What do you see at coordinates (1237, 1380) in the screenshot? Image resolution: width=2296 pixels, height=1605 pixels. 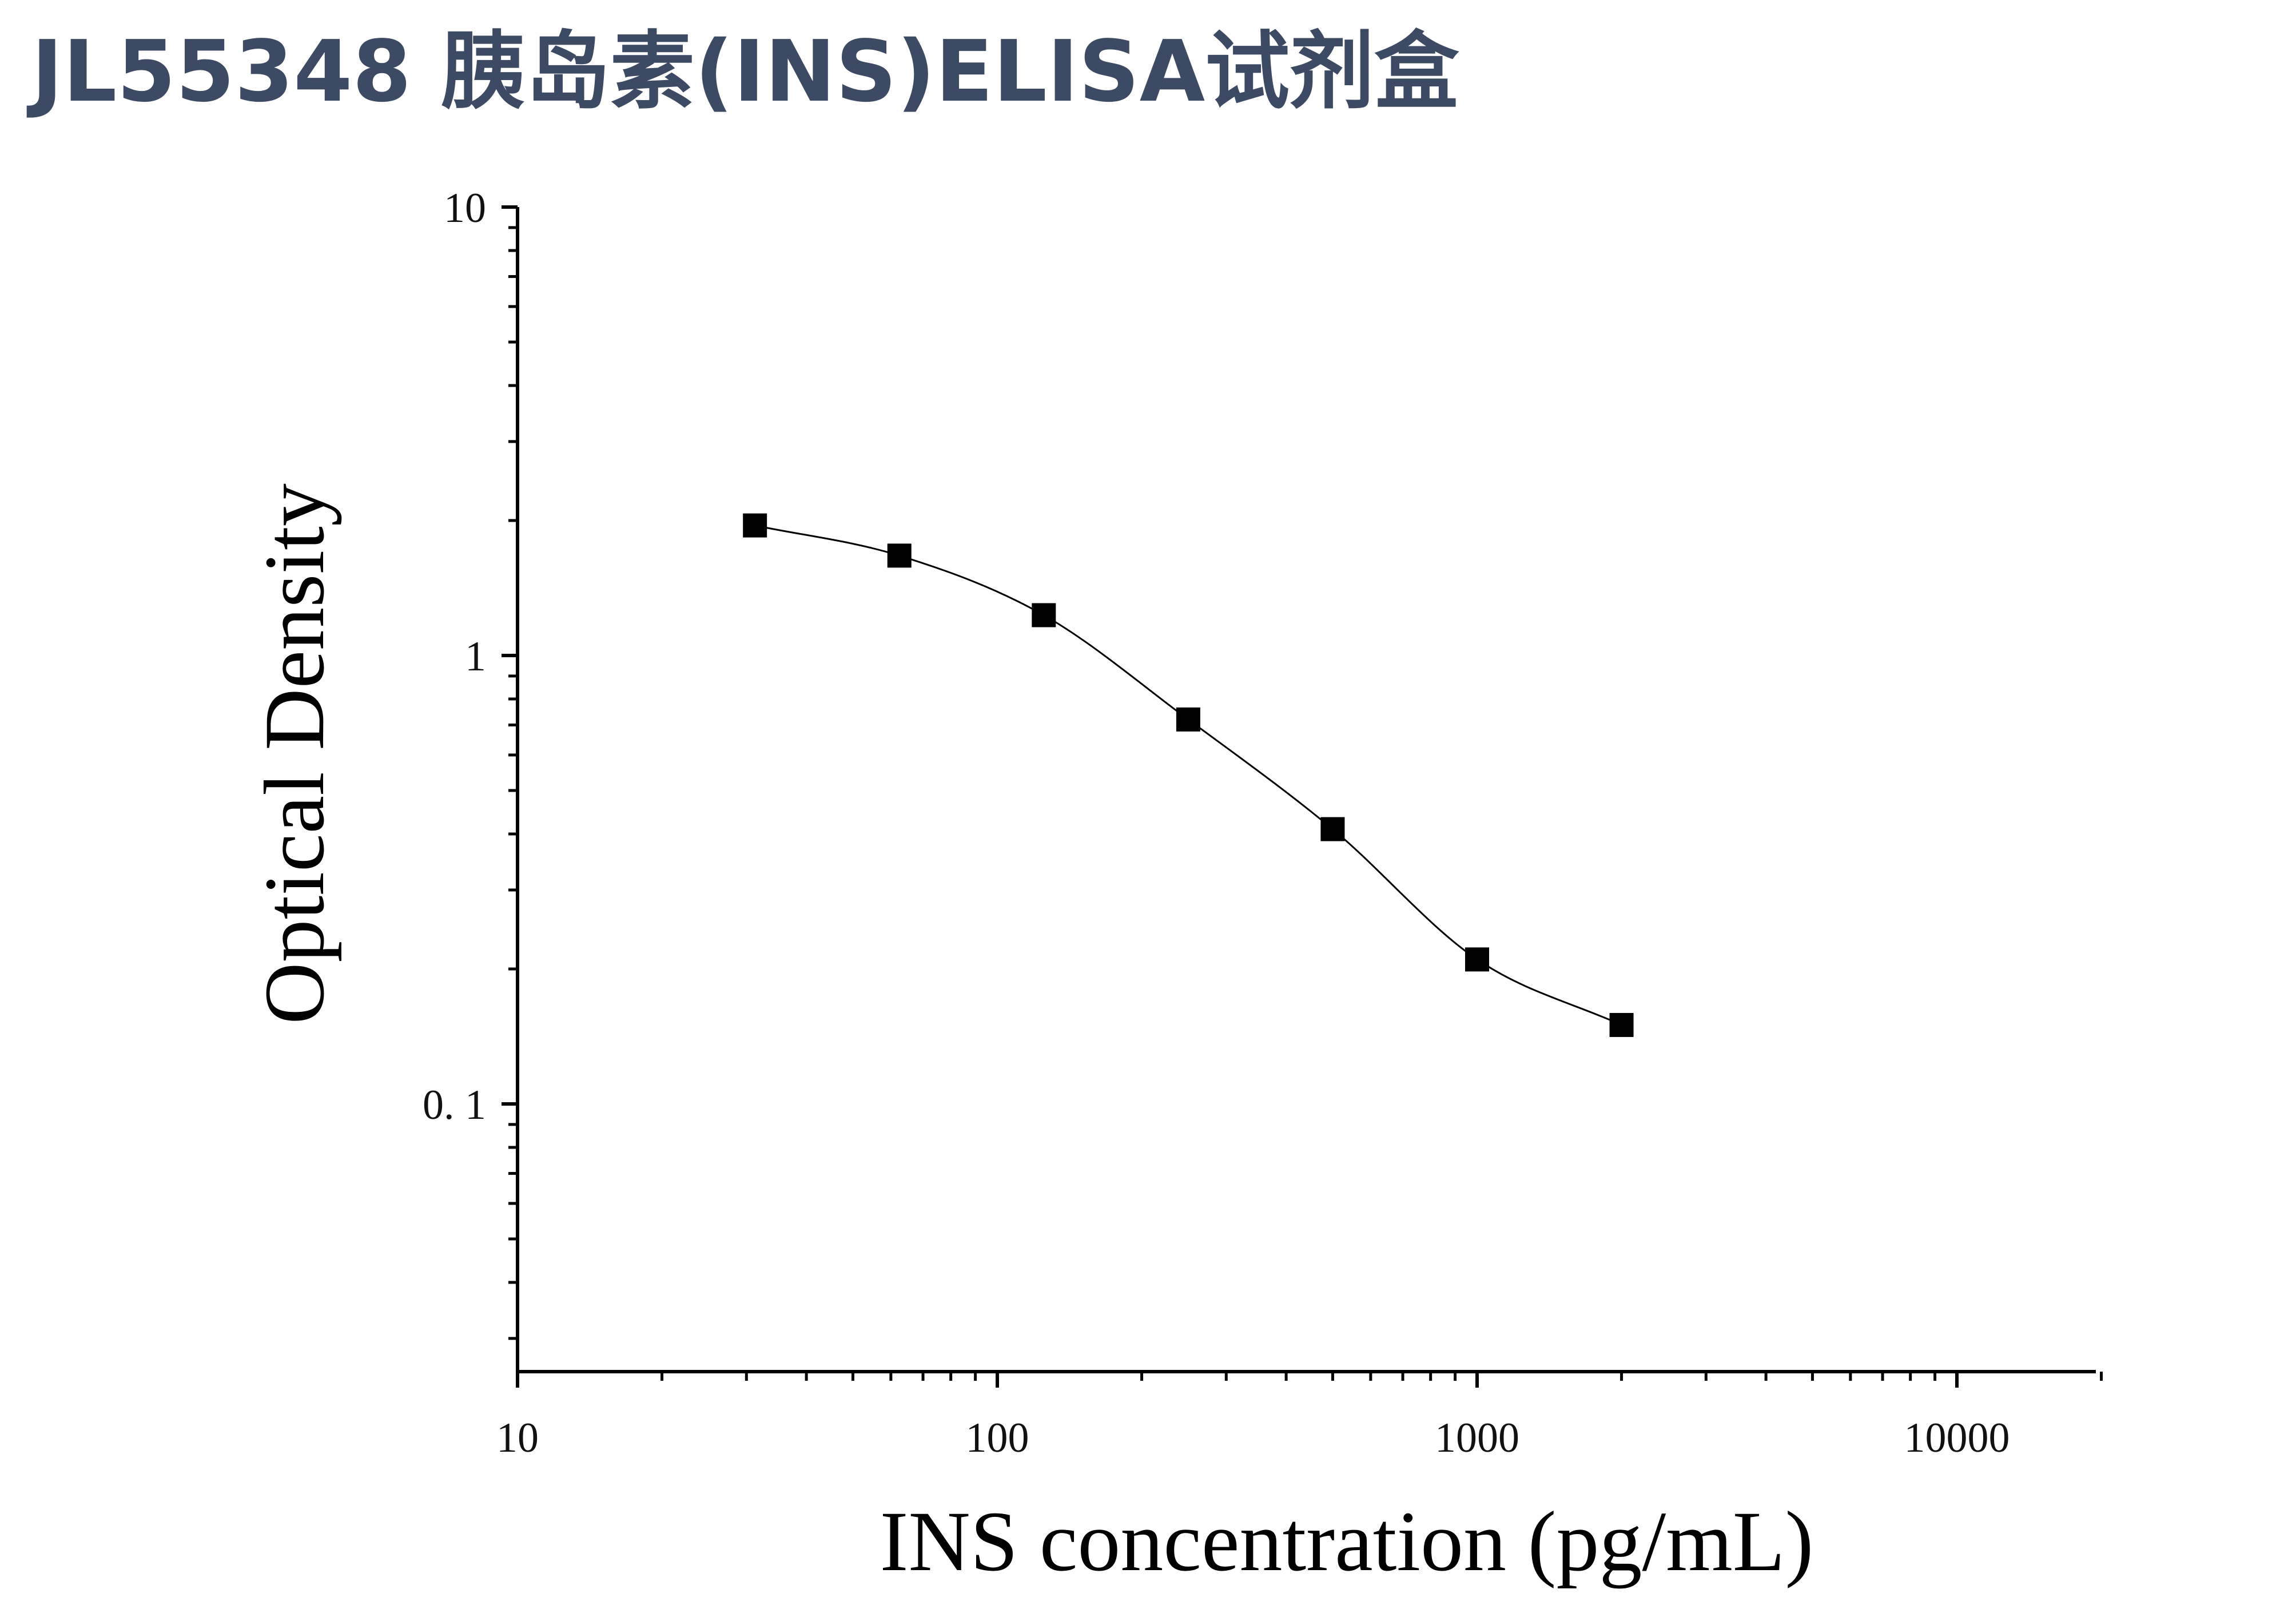 I see `x-major-ticks` at bounding box center [1237, 1380].